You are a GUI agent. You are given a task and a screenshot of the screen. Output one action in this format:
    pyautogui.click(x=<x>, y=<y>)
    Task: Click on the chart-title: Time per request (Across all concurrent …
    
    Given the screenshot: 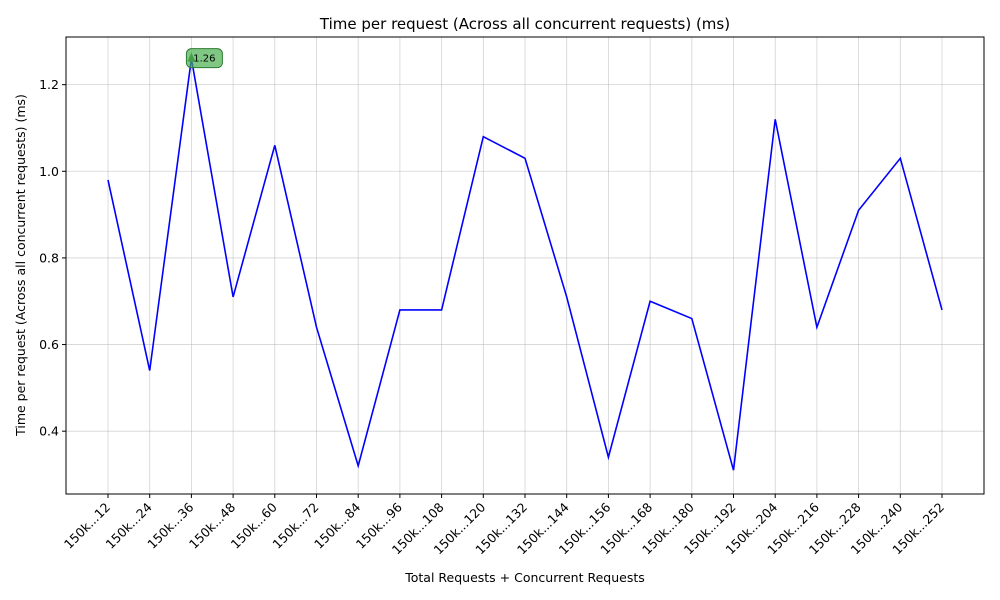 What is the action you would take?
    pyautogui.click(x=524, y=24)
    